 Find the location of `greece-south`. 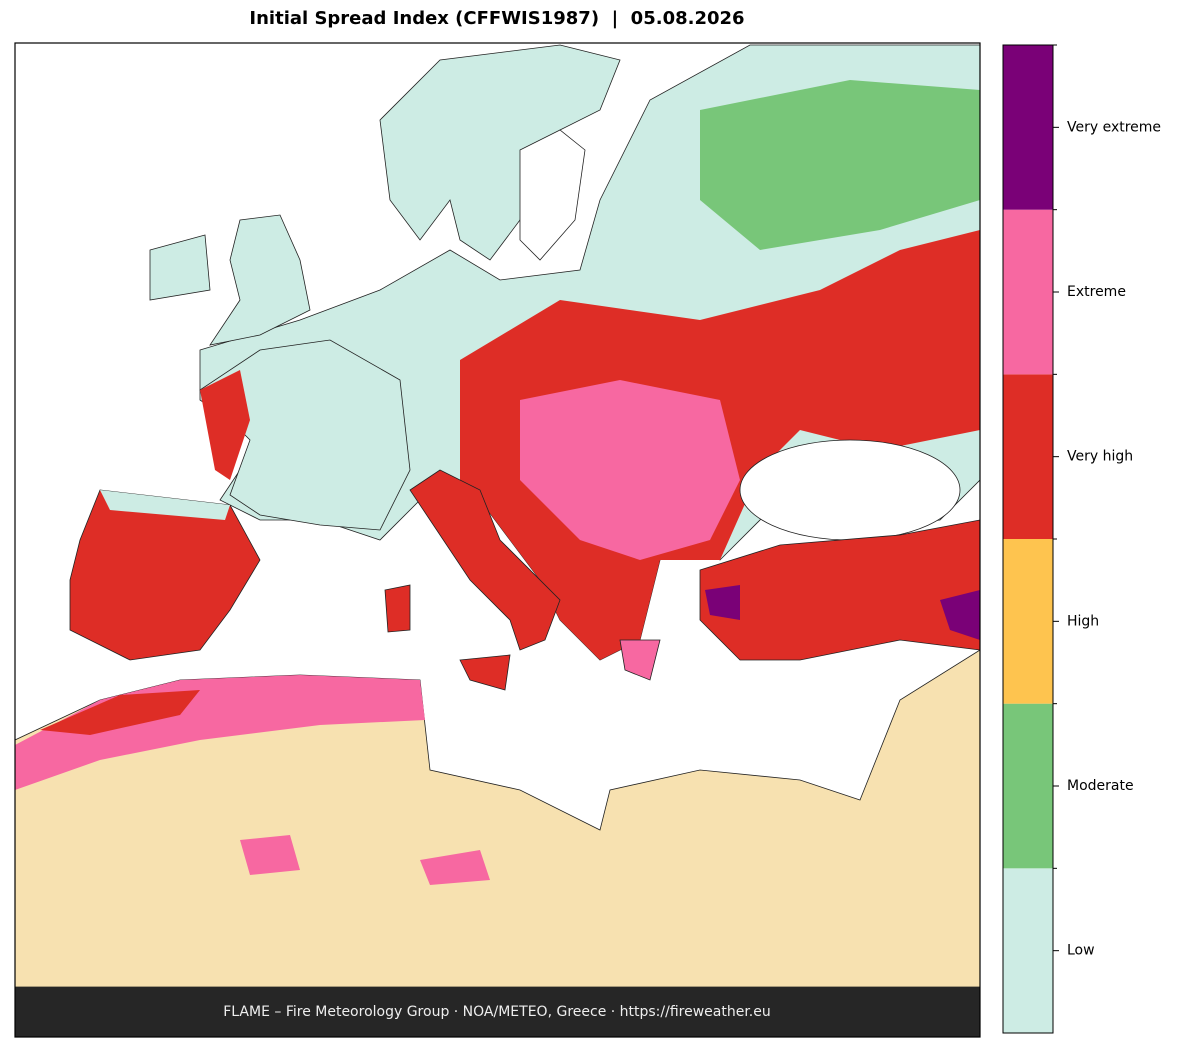

greece-south is located at coordinates (640, 660).